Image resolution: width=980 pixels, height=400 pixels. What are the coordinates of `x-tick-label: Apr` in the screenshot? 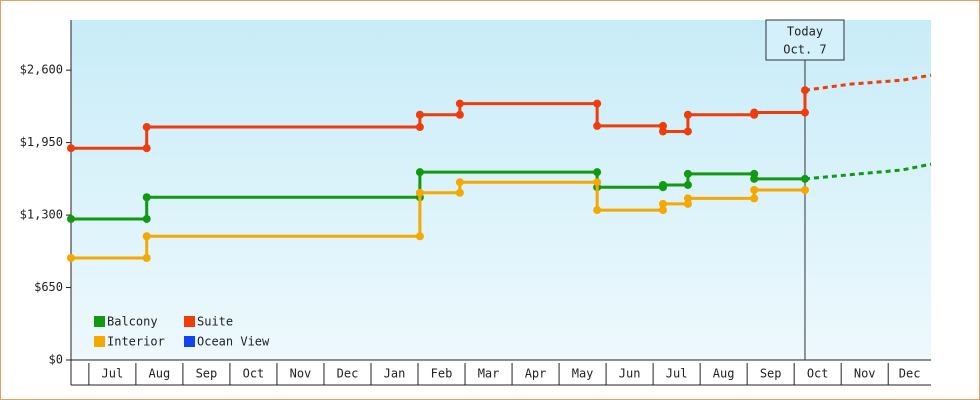 It's located at (536, 374).